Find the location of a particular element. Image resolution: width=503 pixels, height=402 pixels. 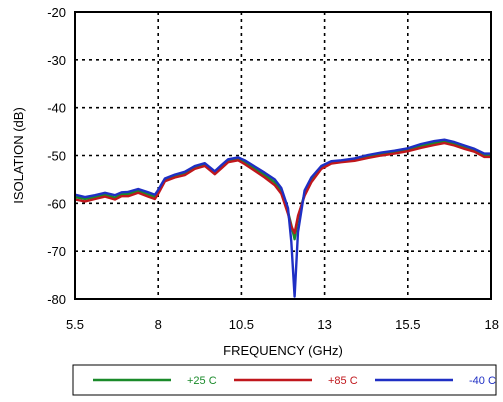

x-tick-label: 10.5 is located at coordinates (241, 324).